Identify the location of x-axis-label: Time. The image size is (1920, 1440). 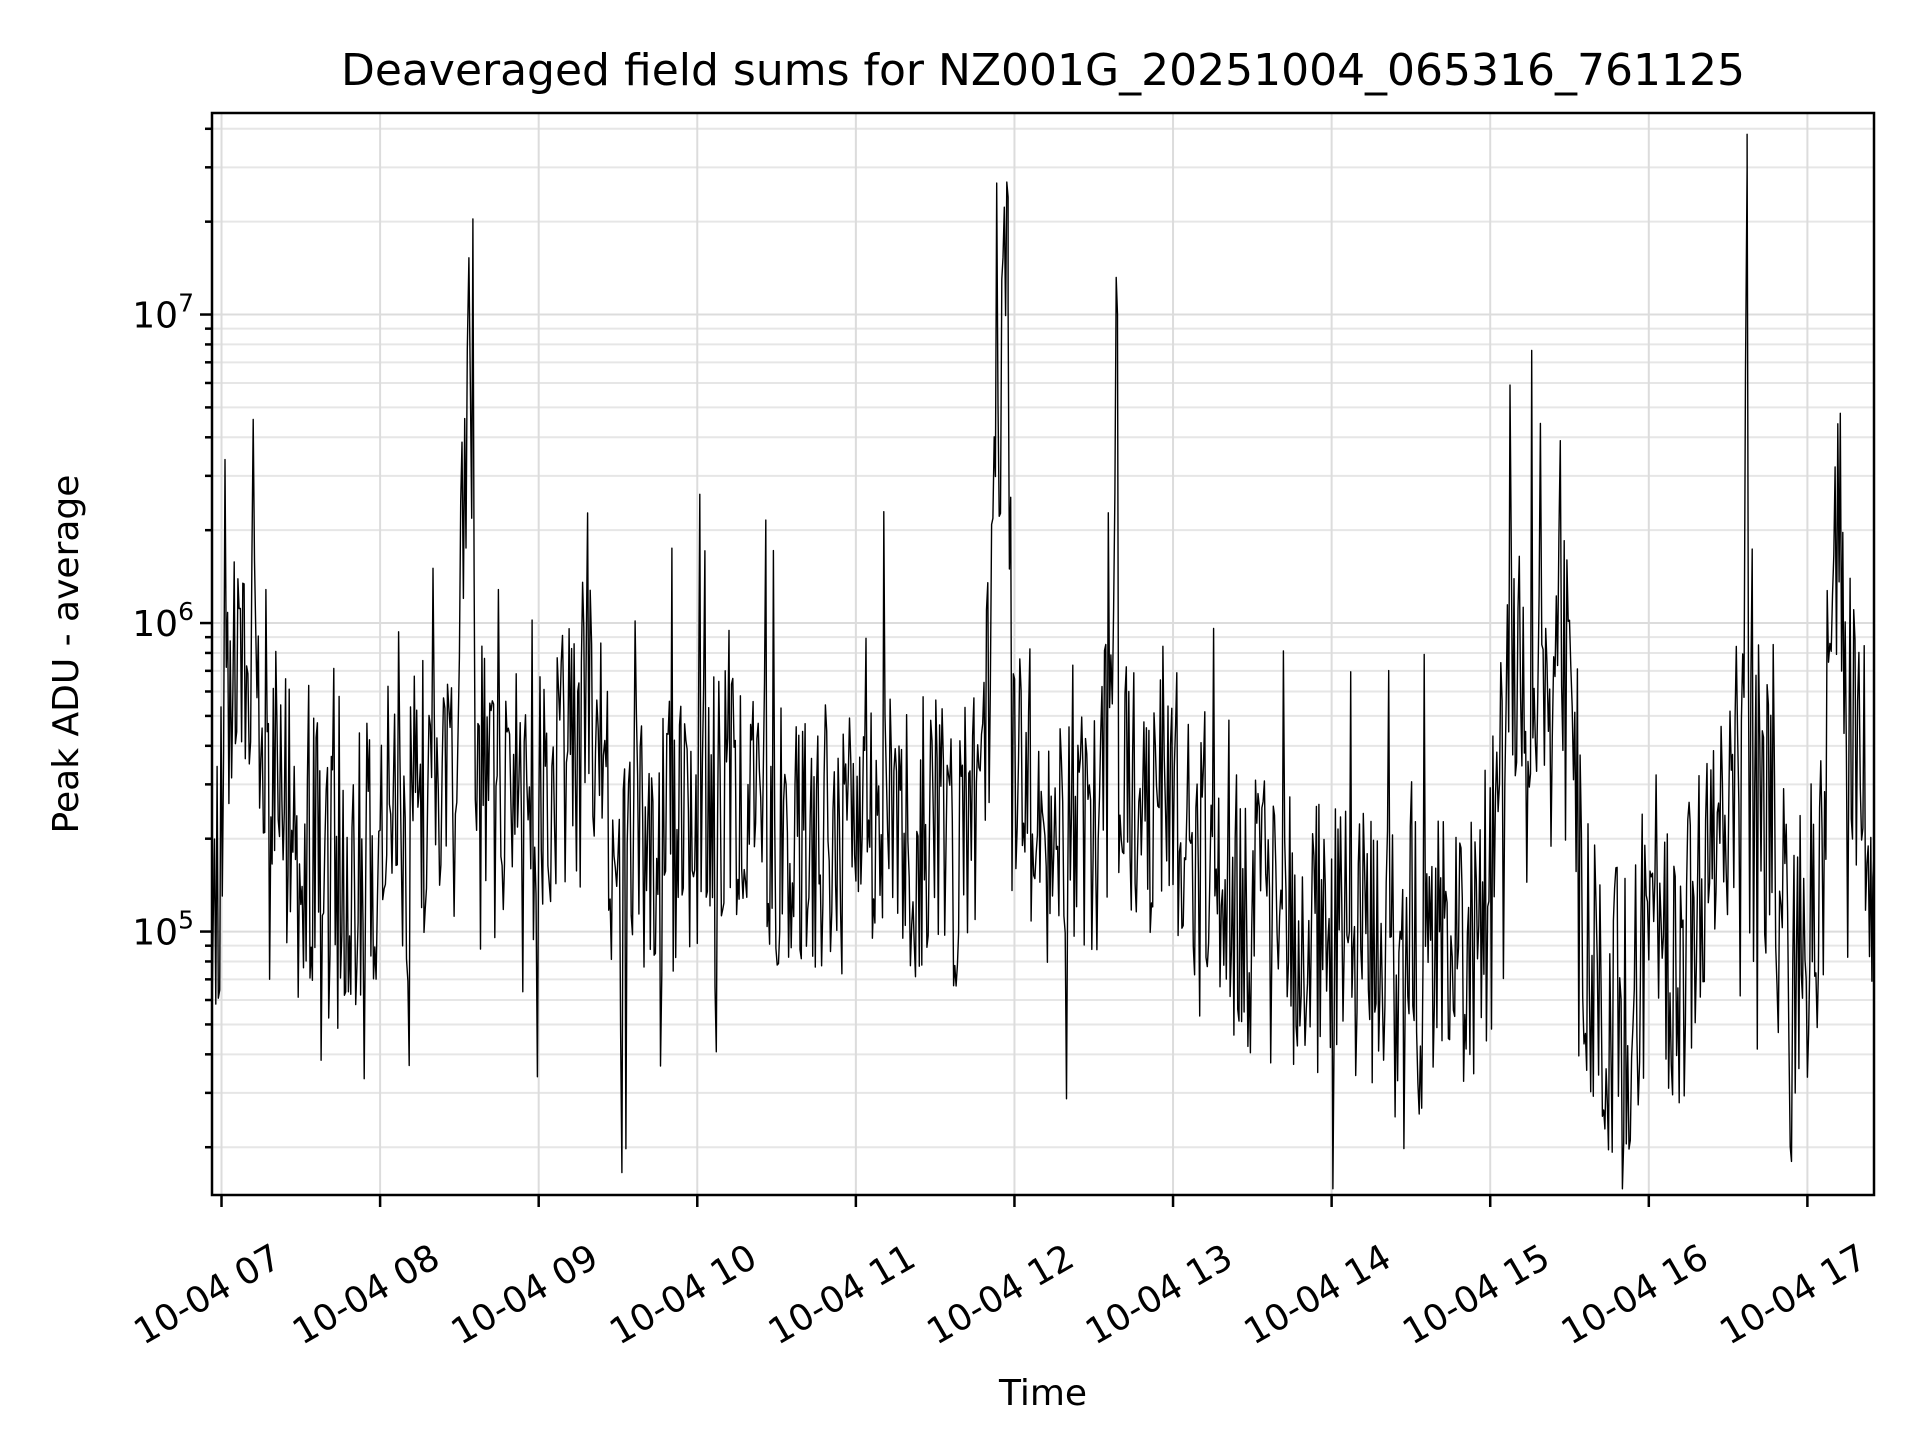
(1042, 1393).